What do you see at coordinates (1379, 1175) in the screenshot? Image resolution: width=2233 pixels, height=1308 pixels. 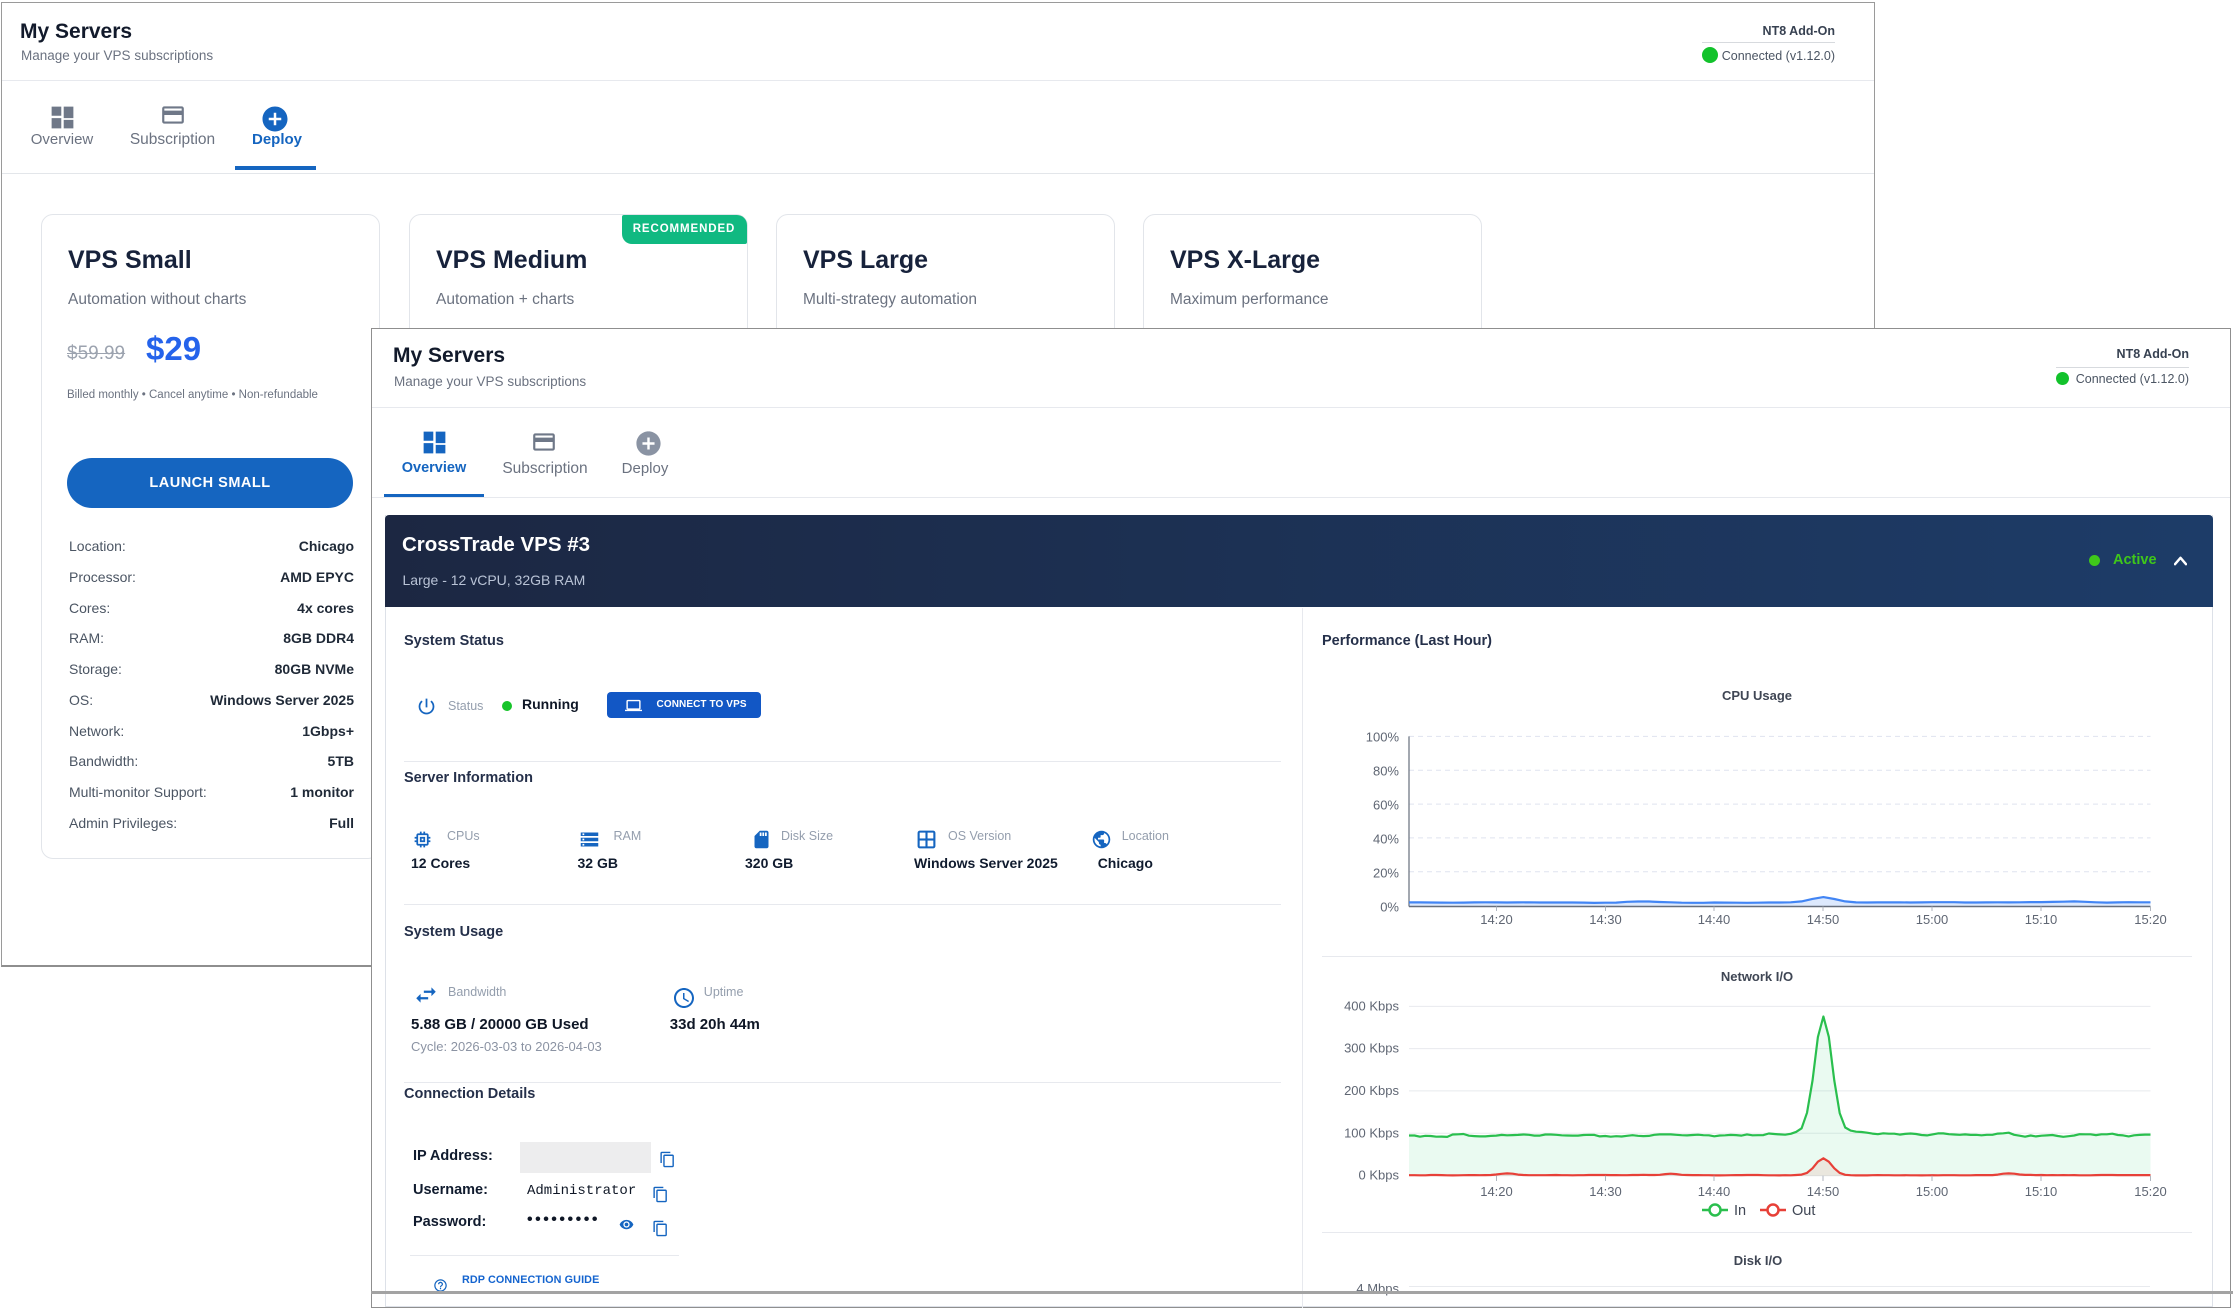 I see `svg-text: 0 Kbps` at bounding box center [1379, 1175].